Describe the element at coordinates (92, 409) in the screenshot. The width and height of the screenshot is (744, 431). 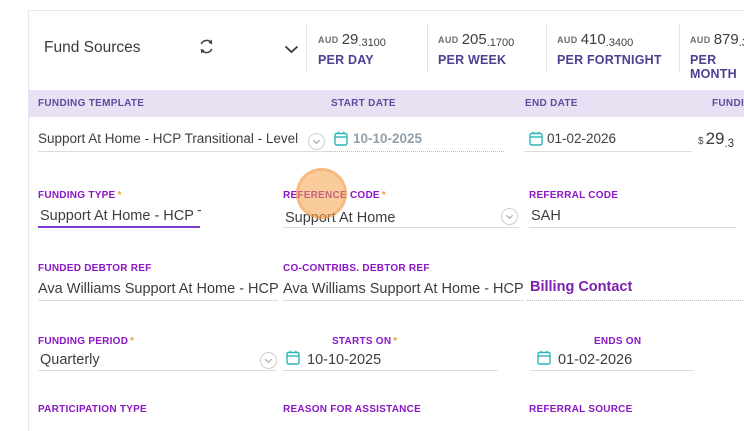
I see `participation-type-label: PARTICIPATION TYPE` at that location.